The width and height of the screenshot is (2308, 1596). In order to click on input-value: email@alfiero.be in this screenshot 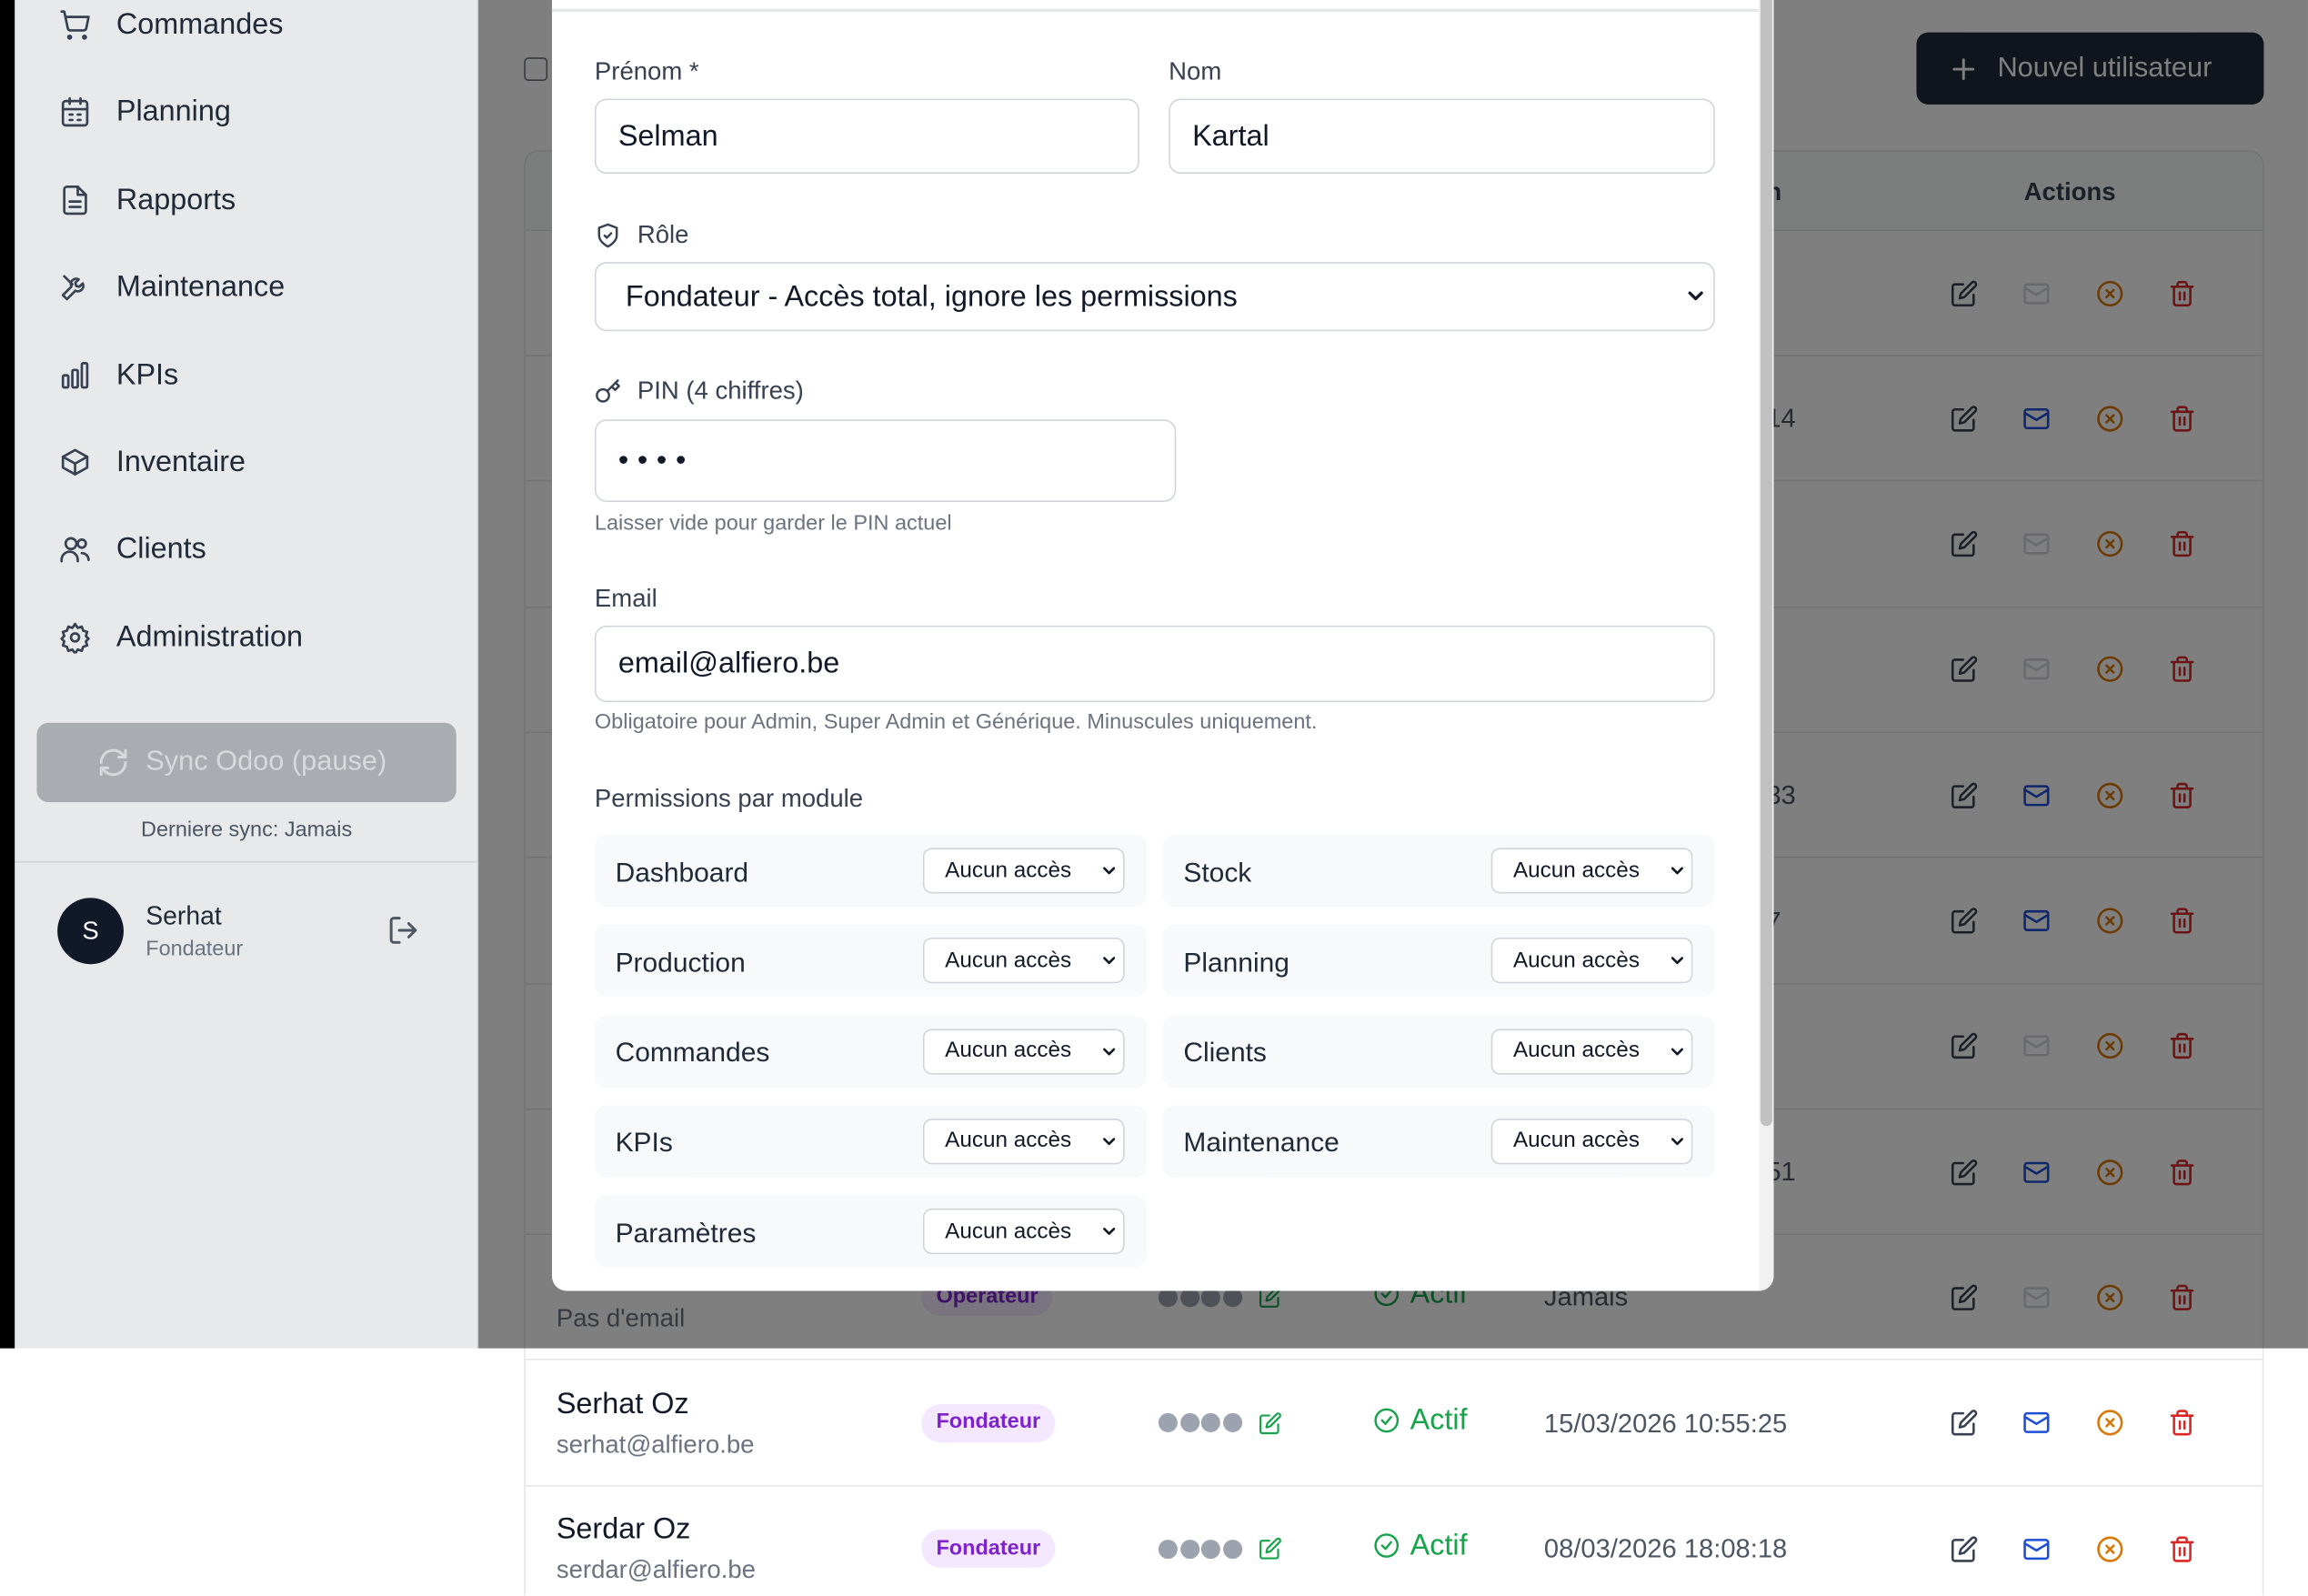, I will do `click(728, 663)`.